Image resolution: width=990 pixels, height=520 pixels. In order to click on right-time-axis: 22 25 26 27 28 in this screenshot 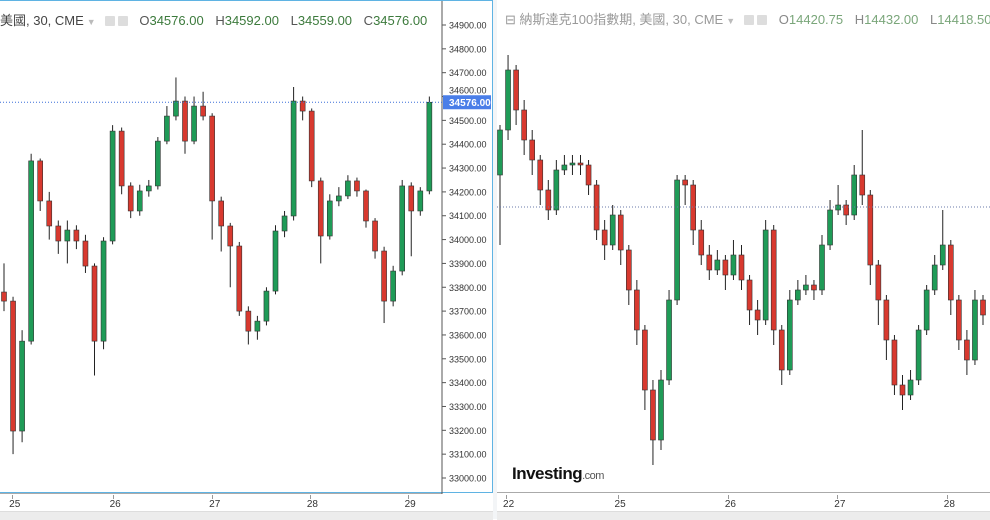, I will do `click(743, 501)`.